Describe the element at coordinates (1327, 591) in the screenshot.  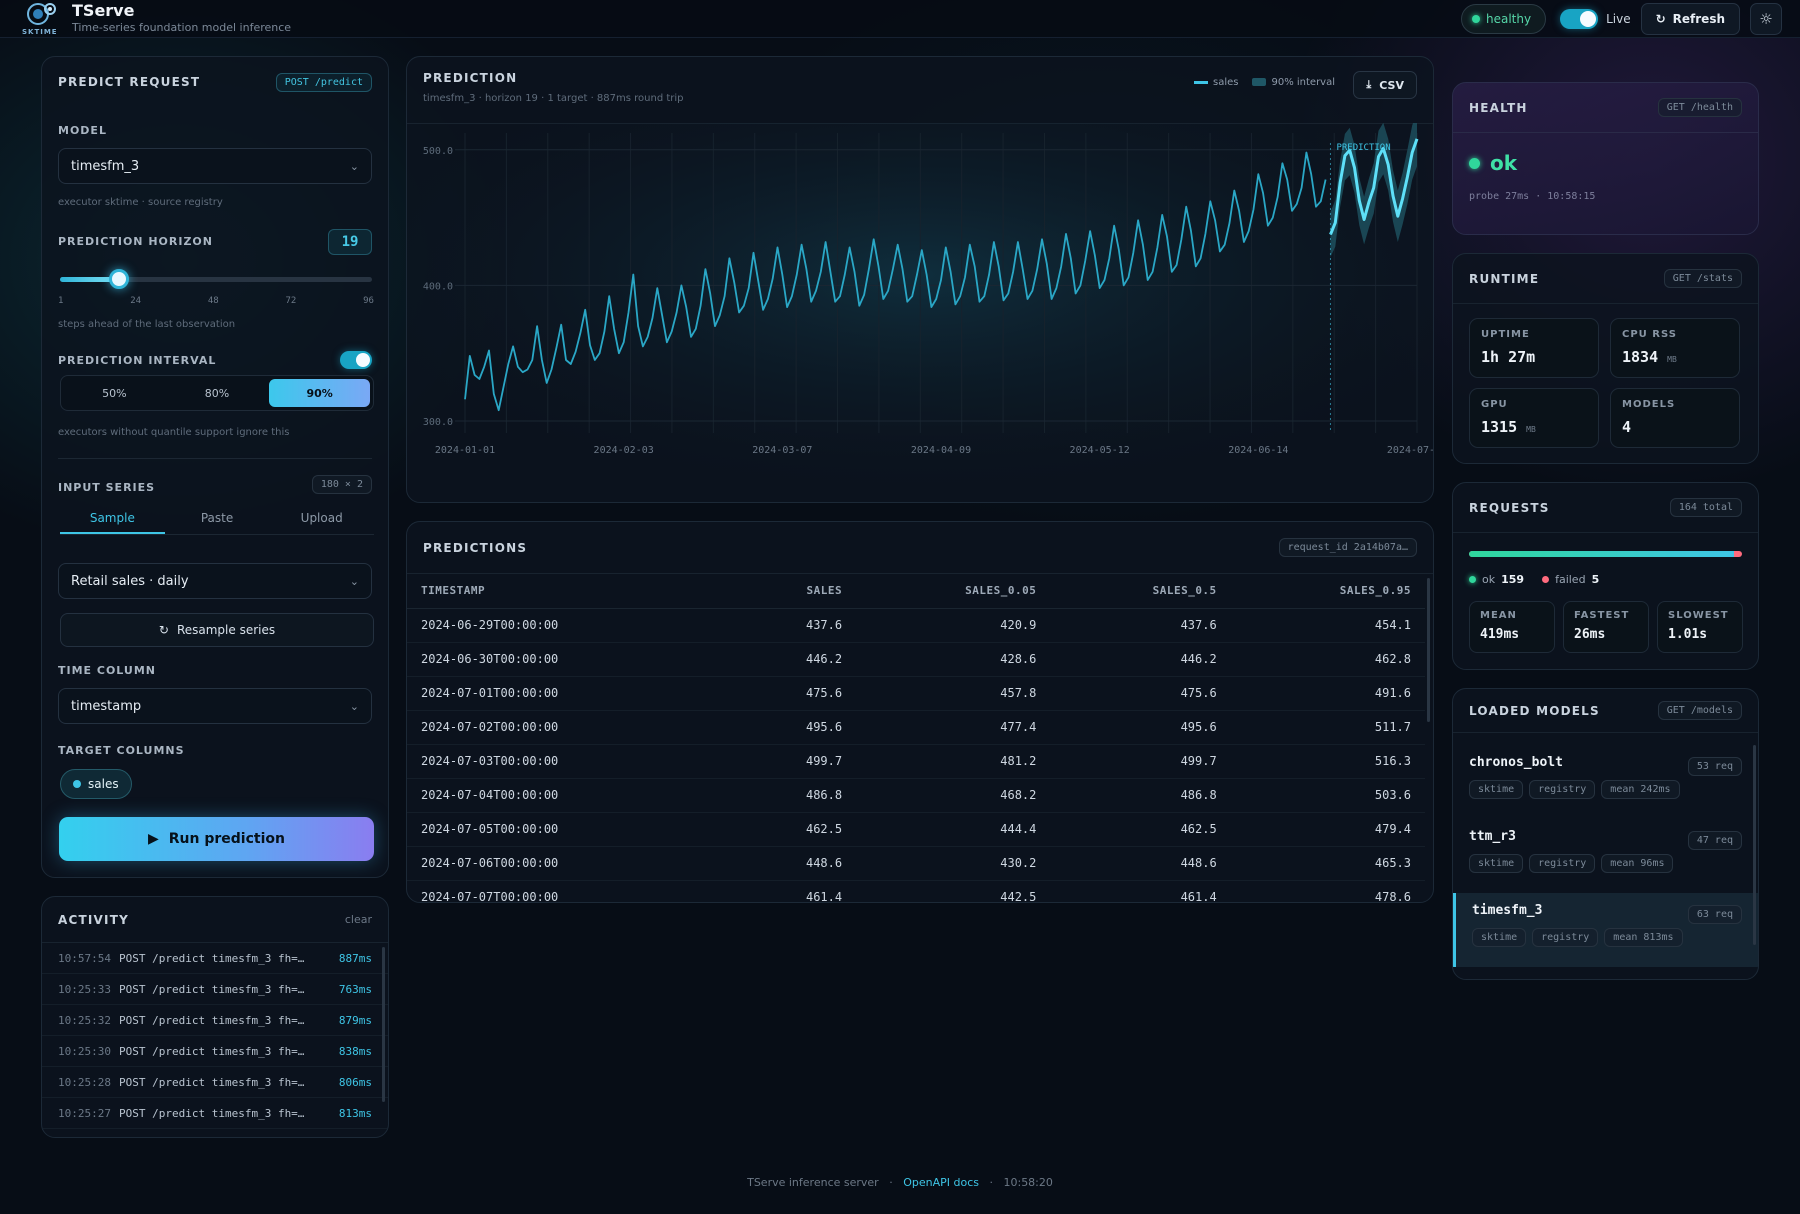
I see `column-header: SALES_0.95` at that location.